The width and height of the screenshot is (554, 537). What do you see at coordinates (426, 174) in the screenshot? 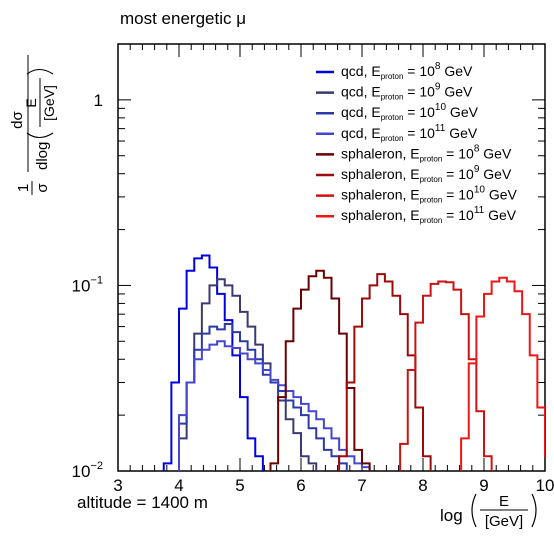
I see `legend-entry: sphaleron, Eproton = 109 GeV` at bounding box center [426, 174].